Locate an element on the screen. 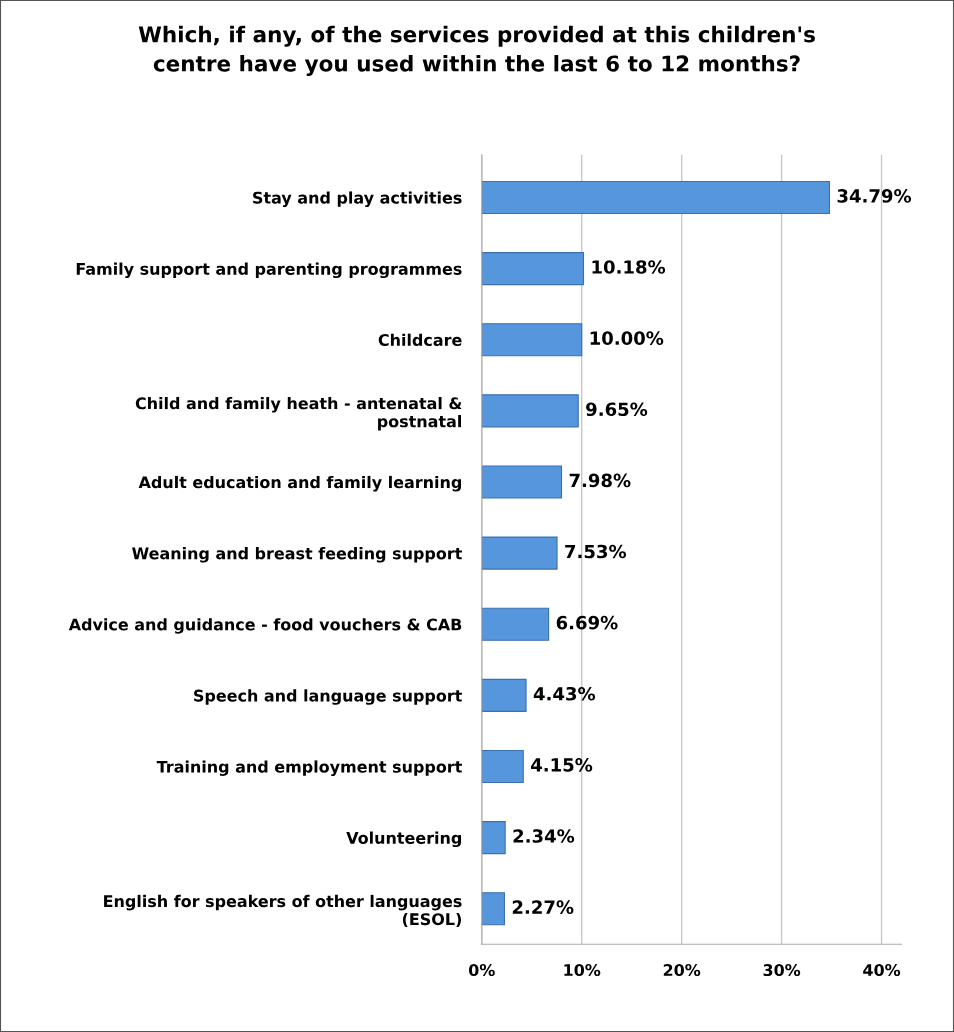  y-tick-label: English for speakers of other languages (ESOL) is located at coordinates (283, 911).